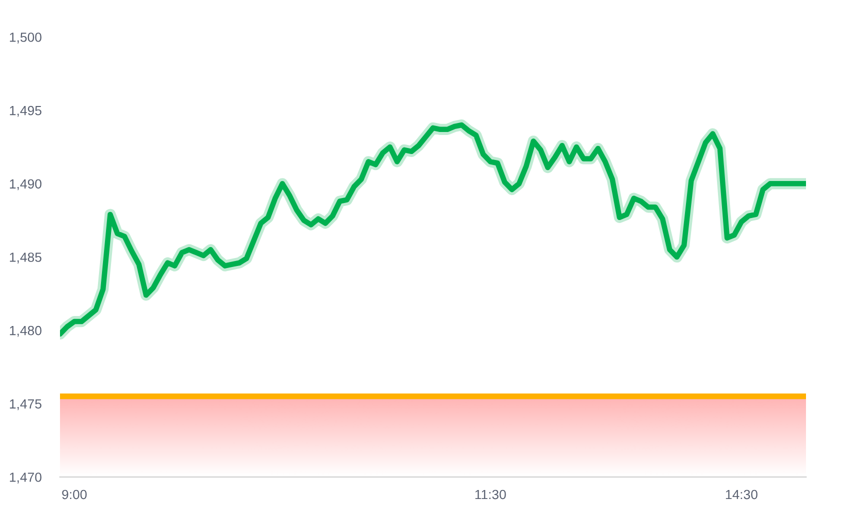 This screenshot has height=508, width=846. What do you see at coordinates (26, 184) in the screenshot?
I see `y-tick-label: 1,490` at bounding box center [26, 184].